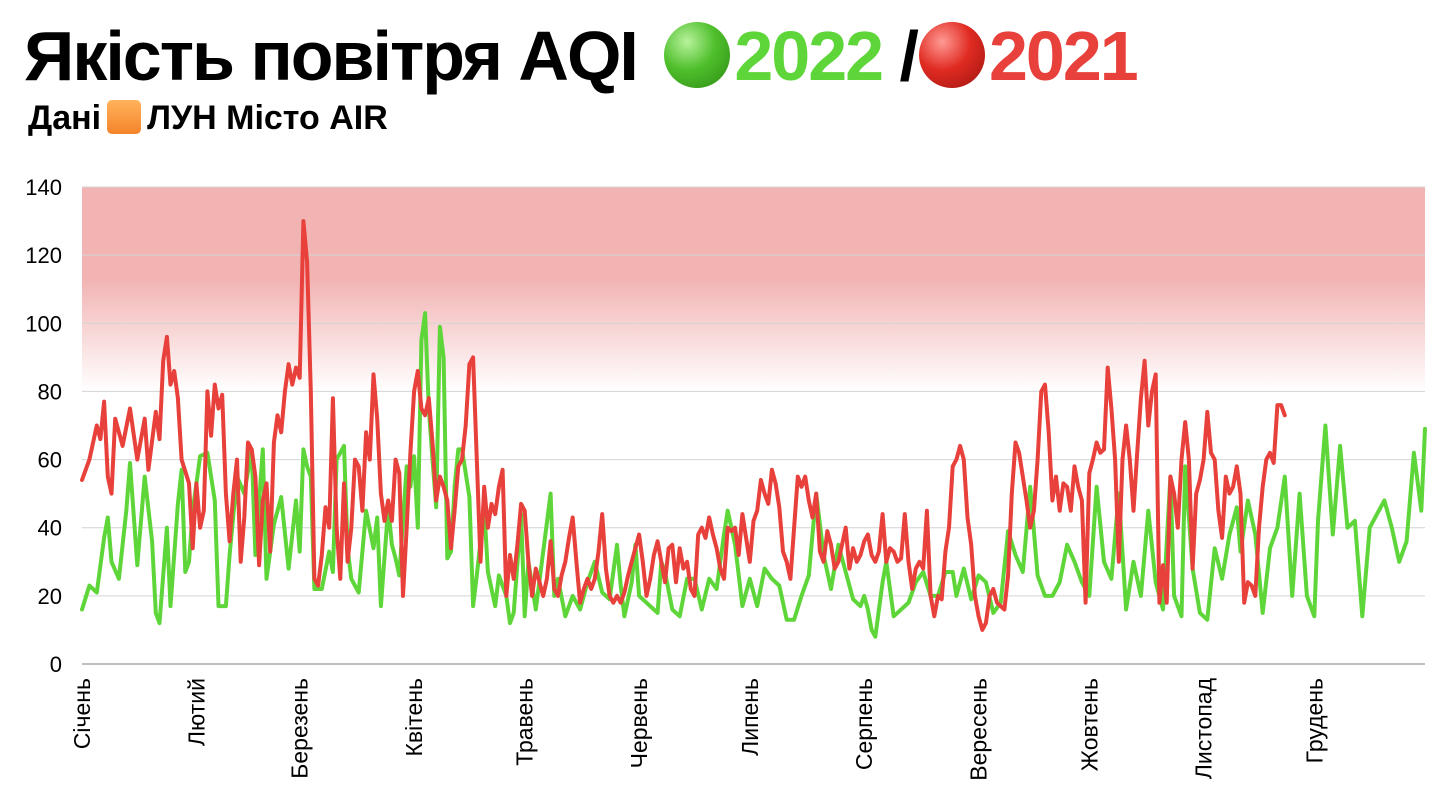 The height and width of the screenshot is (807, 1437). Describe the element at coordinates (525, 722) in the screenshot. I see `x-tick-label: Травень` at that location.